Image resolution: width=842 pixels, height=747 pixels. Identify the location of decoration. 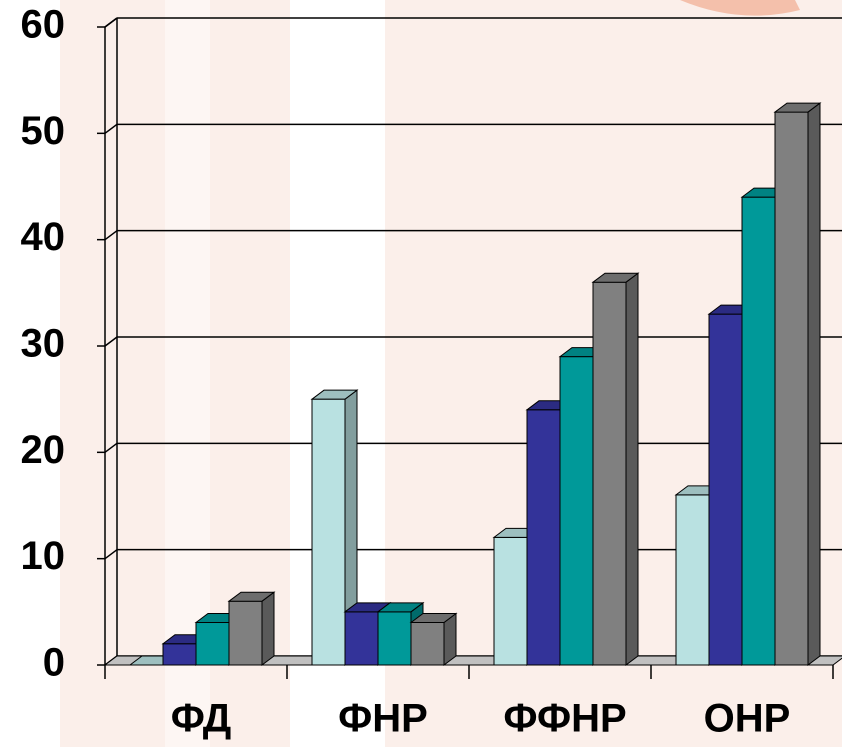
(740, 8).